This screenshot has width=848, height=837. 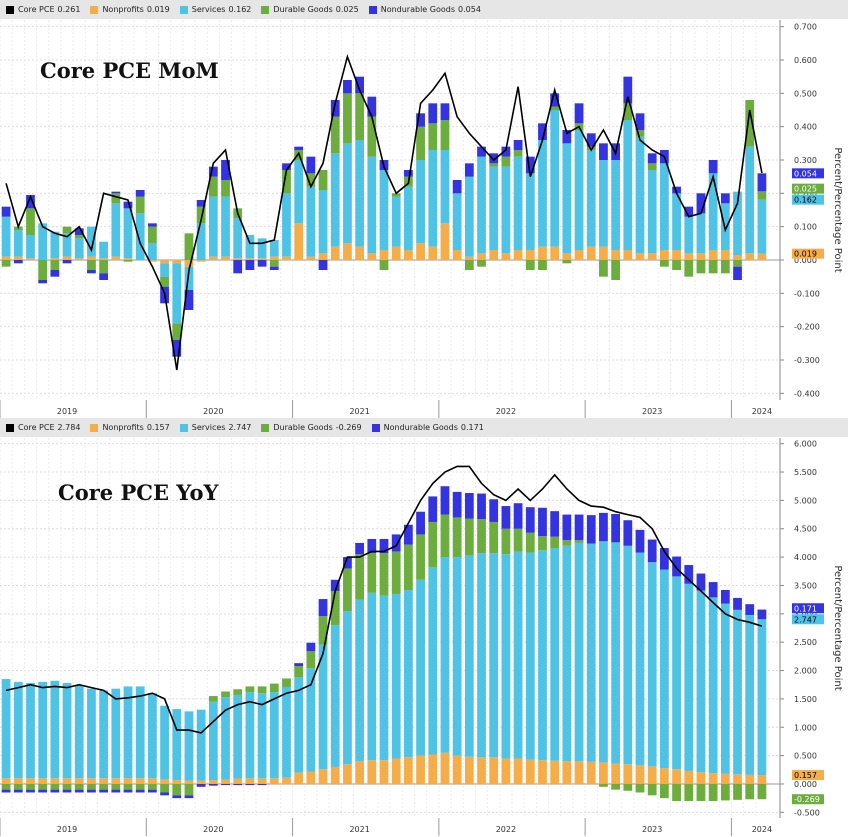 What do you see at coordinates (762, 829) in the screenshot?
I see `x-tick-label: 2024` at bounding box center [762, 829].